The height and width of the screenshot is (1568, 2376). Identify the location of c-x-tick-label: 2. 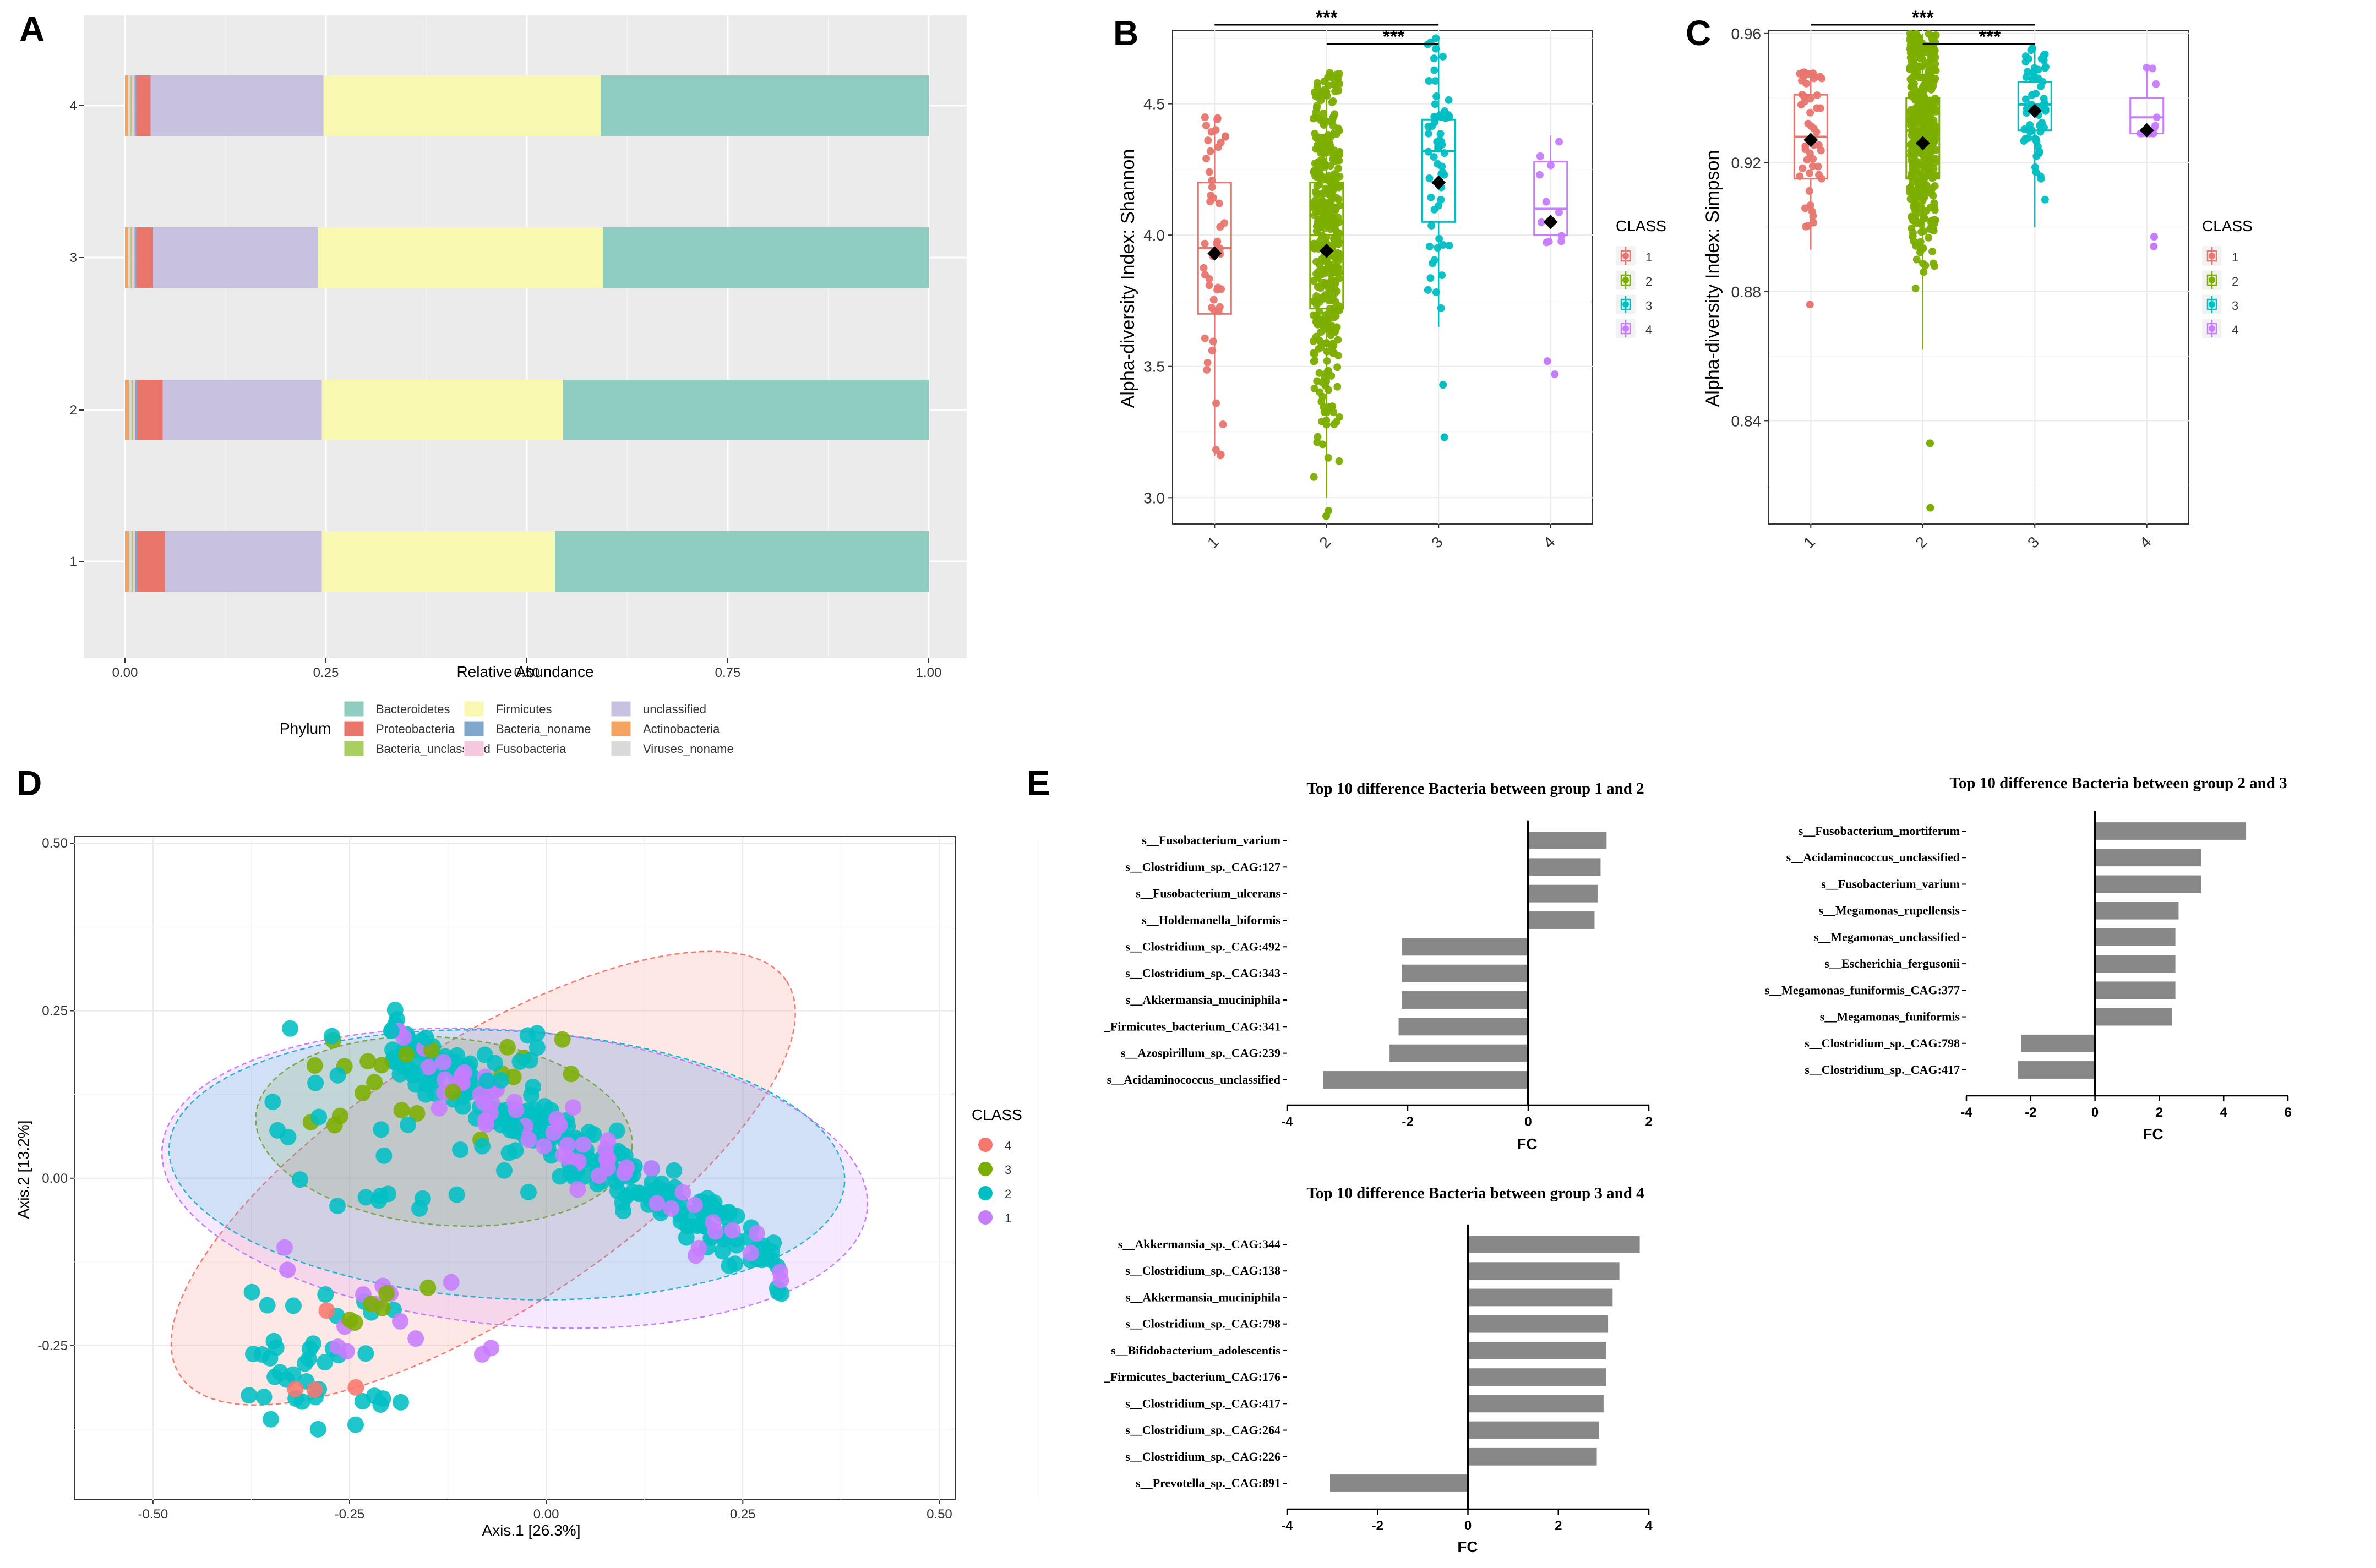
(1921, 542).